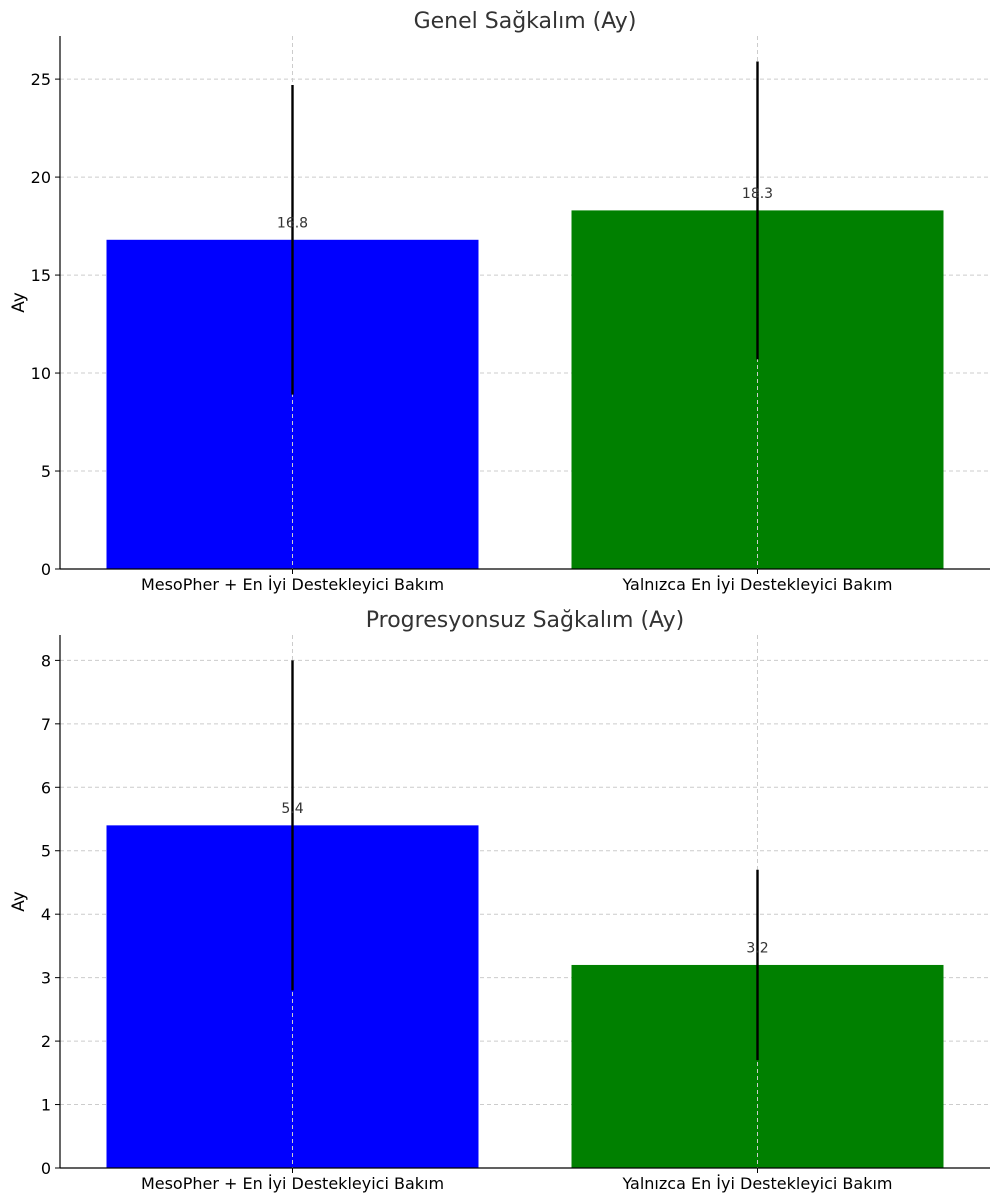 The width and height of the screenshot is (1000, 1202). I want to click on y-tick-label: 4, so click(46, 914).